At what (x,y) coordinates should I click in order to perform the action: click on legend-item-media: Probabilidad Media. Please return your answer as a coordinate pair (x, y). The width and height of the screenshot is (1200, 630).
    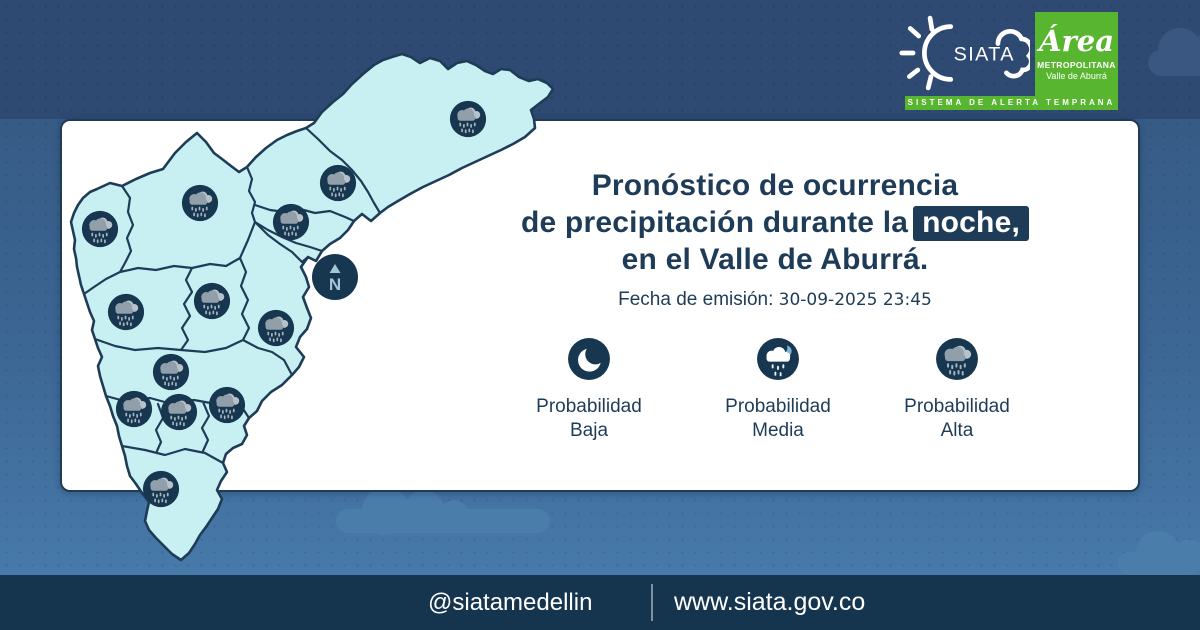
    Looking at the image, I should click on (778, 390).